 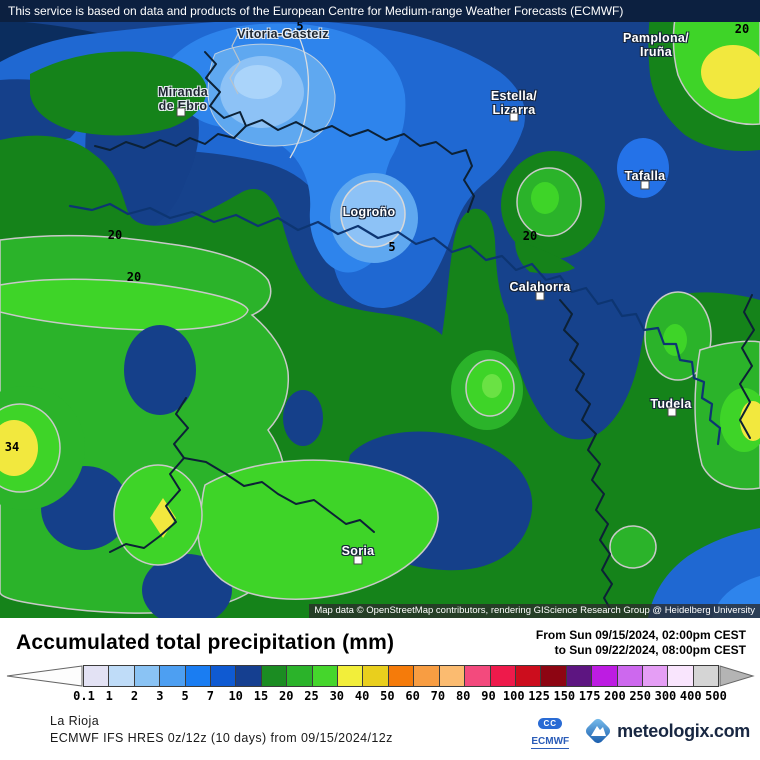 What do you see at coordinates (109, 696) in the screenshot?
I see `scale-label-1: 1` at bounding box center [109, 696].